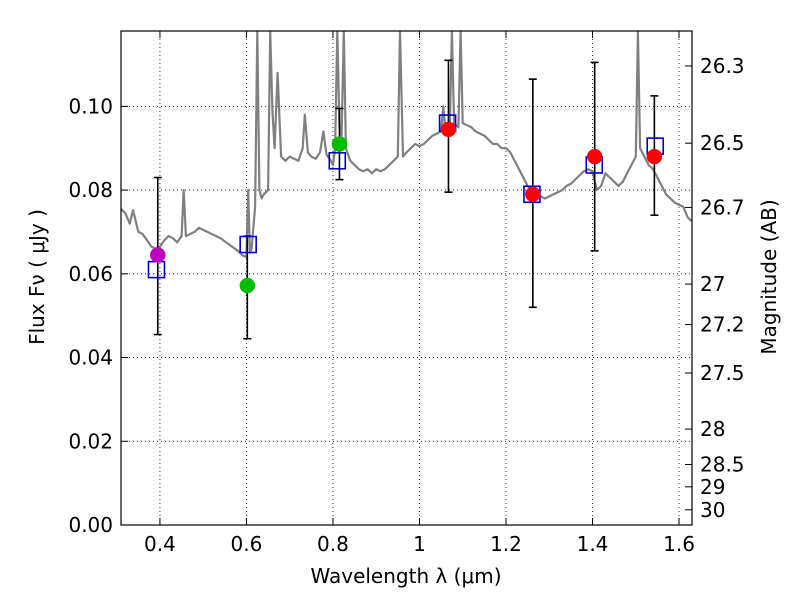 The height and width of the screenshot is (600, 800). What do you see at coordinates (90, 315) in the screenshot?
I see `y-tick-labels: 0.00 0.02 0.04 0.06 0.08 0.10` at bounding box center [90, 315].